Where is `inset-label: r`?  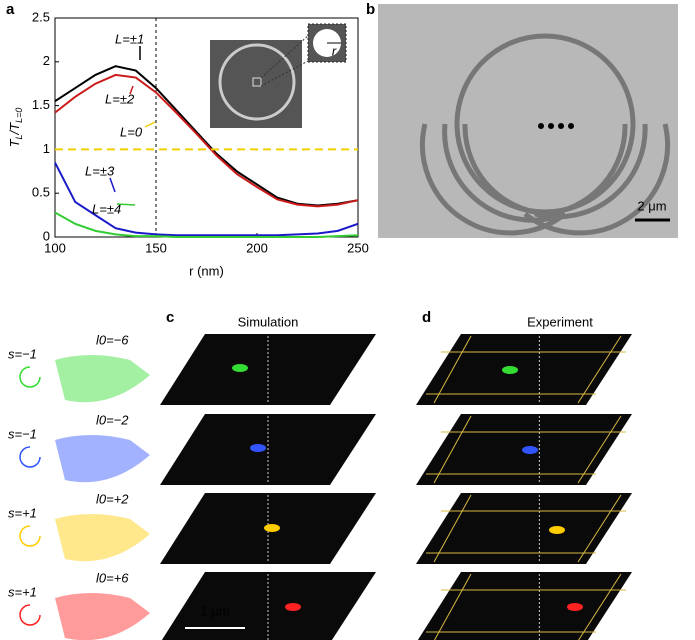
inset-label: r is located at coordinates (334, 50).